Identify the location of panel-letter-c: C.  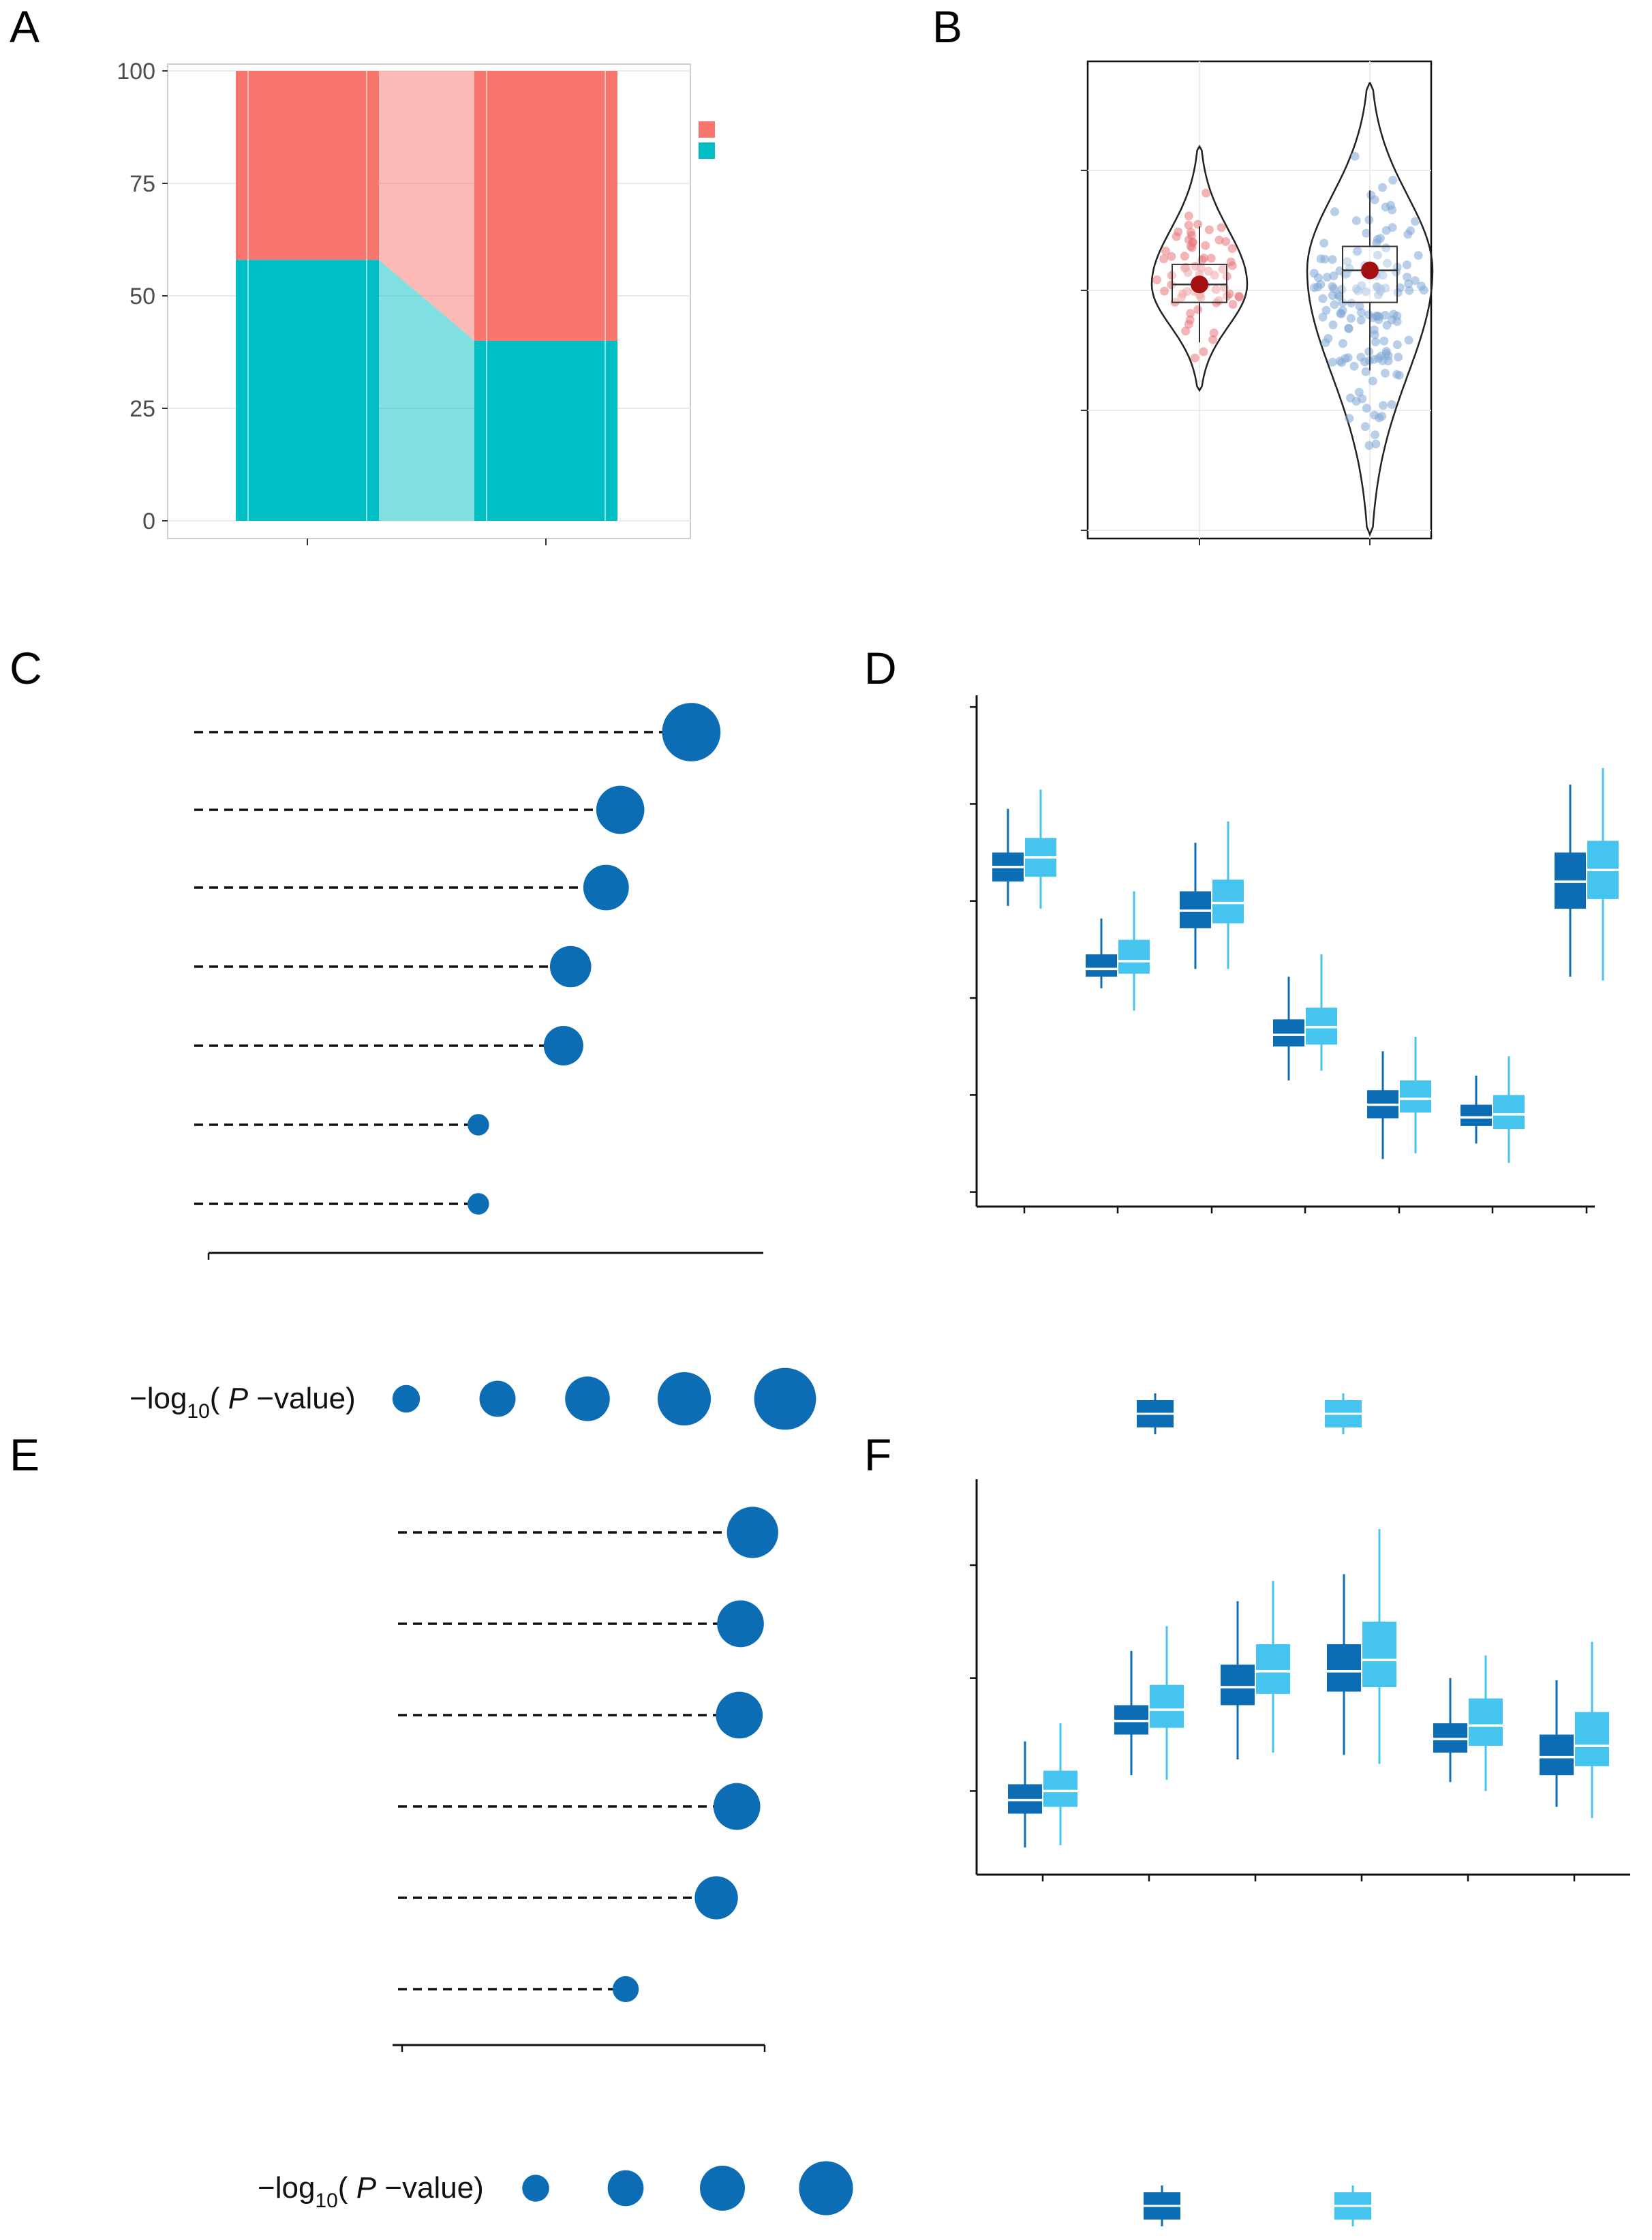
(26, 668).